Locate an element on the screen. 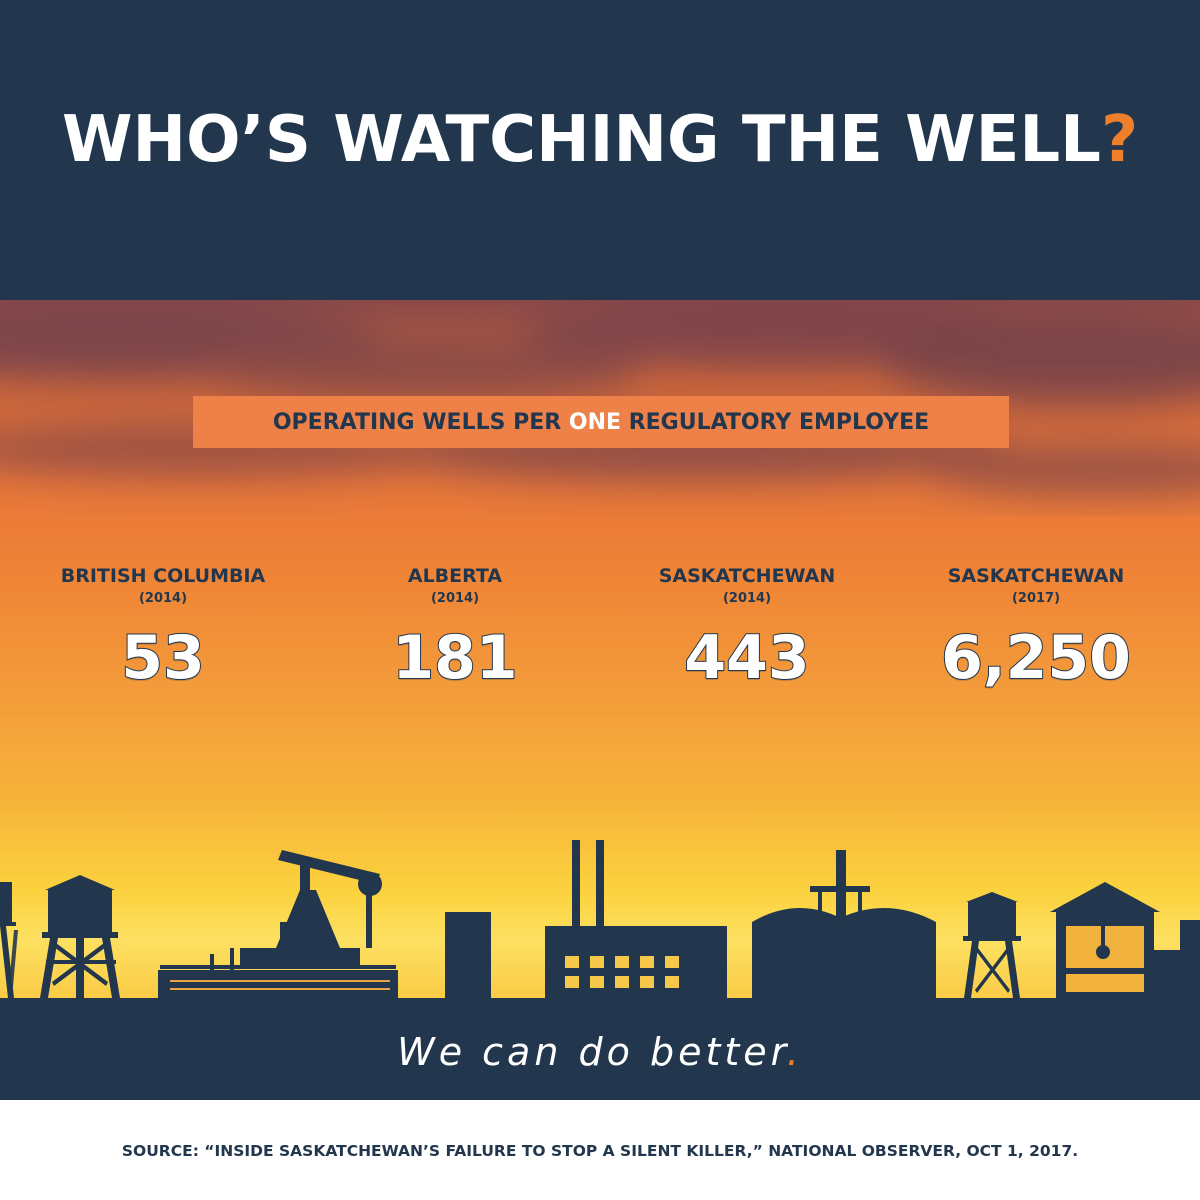 Image resolution: width=1200 pixels, height=1200 pixels. refinery-icon is located at coordinates (844, 924).